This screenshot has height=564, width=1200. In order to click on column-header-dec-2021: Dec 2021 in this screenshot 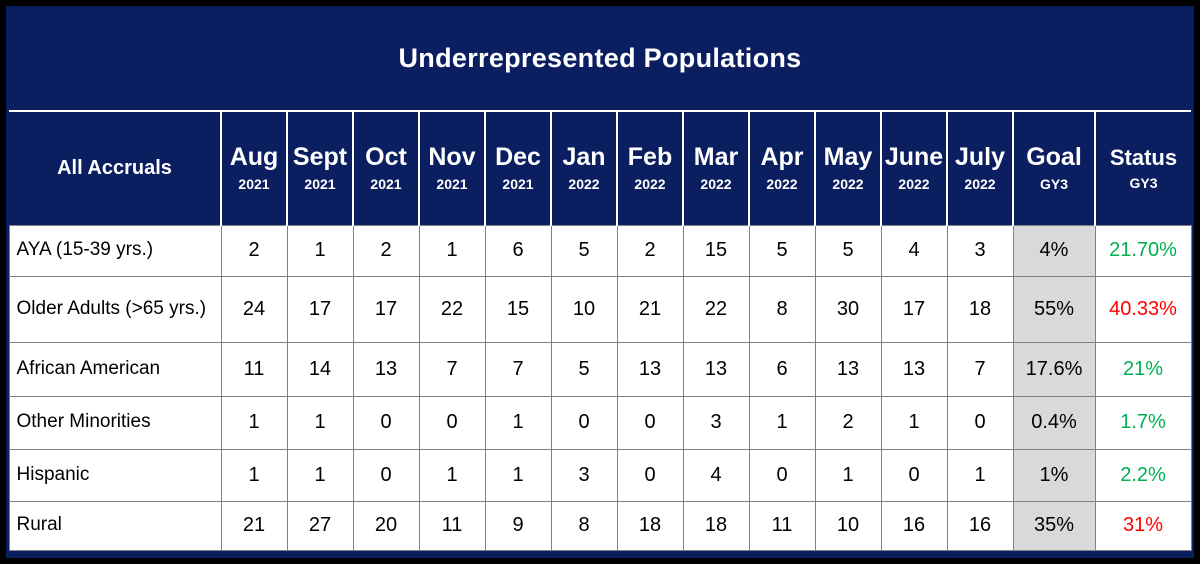, I will do `click(517, 167)`.